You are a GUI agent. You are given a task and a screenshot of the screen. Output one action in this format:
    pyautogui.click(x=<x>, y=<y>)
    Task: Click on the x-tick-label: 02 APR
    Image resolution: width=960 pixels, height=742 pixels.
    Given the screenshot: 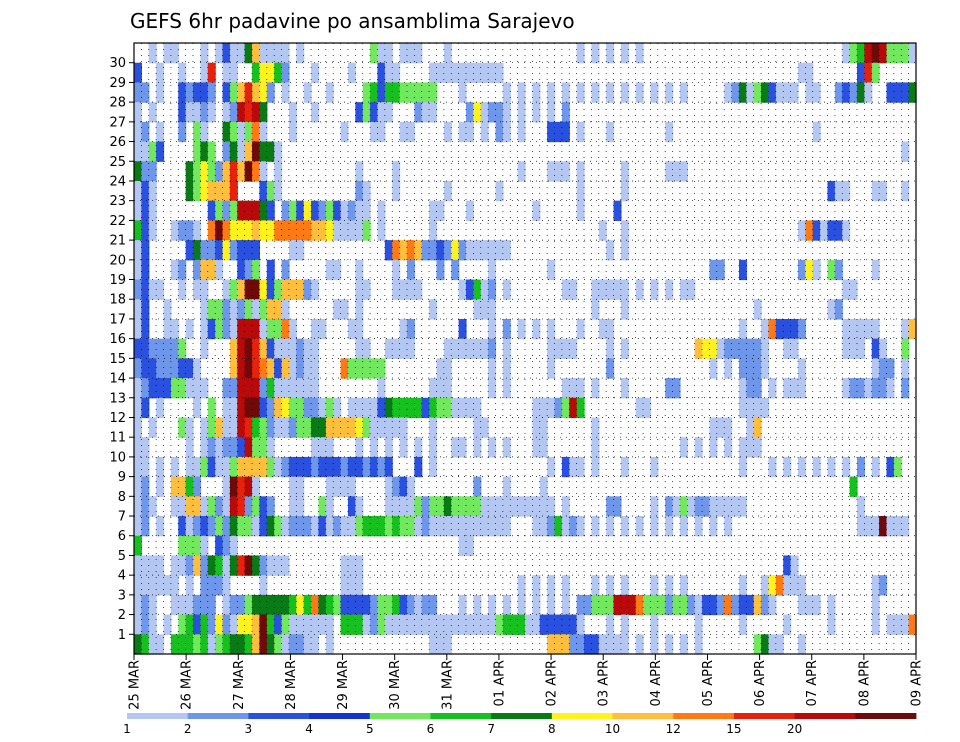 What is the action you would take?
    pyautogui.click(x=552, y=683)
    